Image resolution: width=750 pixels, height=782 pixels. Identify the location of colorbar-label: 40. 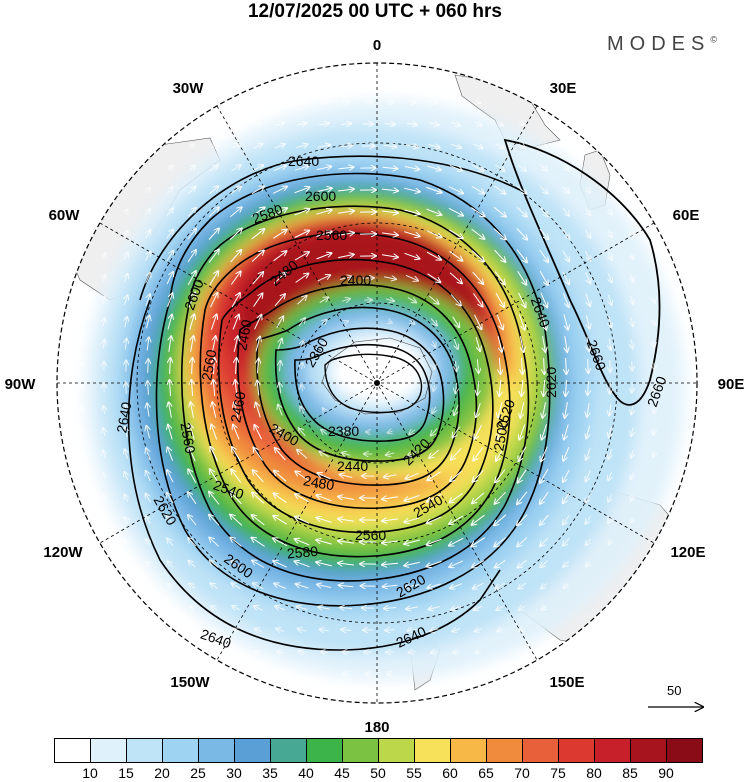
(306, 773).